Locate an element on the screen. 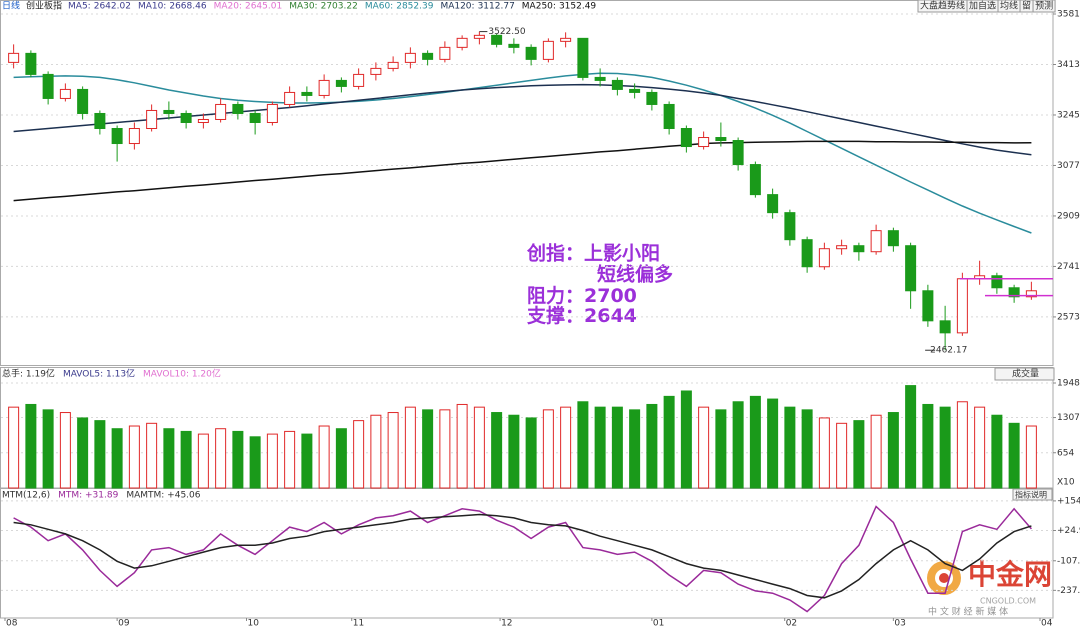 The image size is (1080, 628). legend-label: MTM: +31.89 is located at coordinates (88, 496).